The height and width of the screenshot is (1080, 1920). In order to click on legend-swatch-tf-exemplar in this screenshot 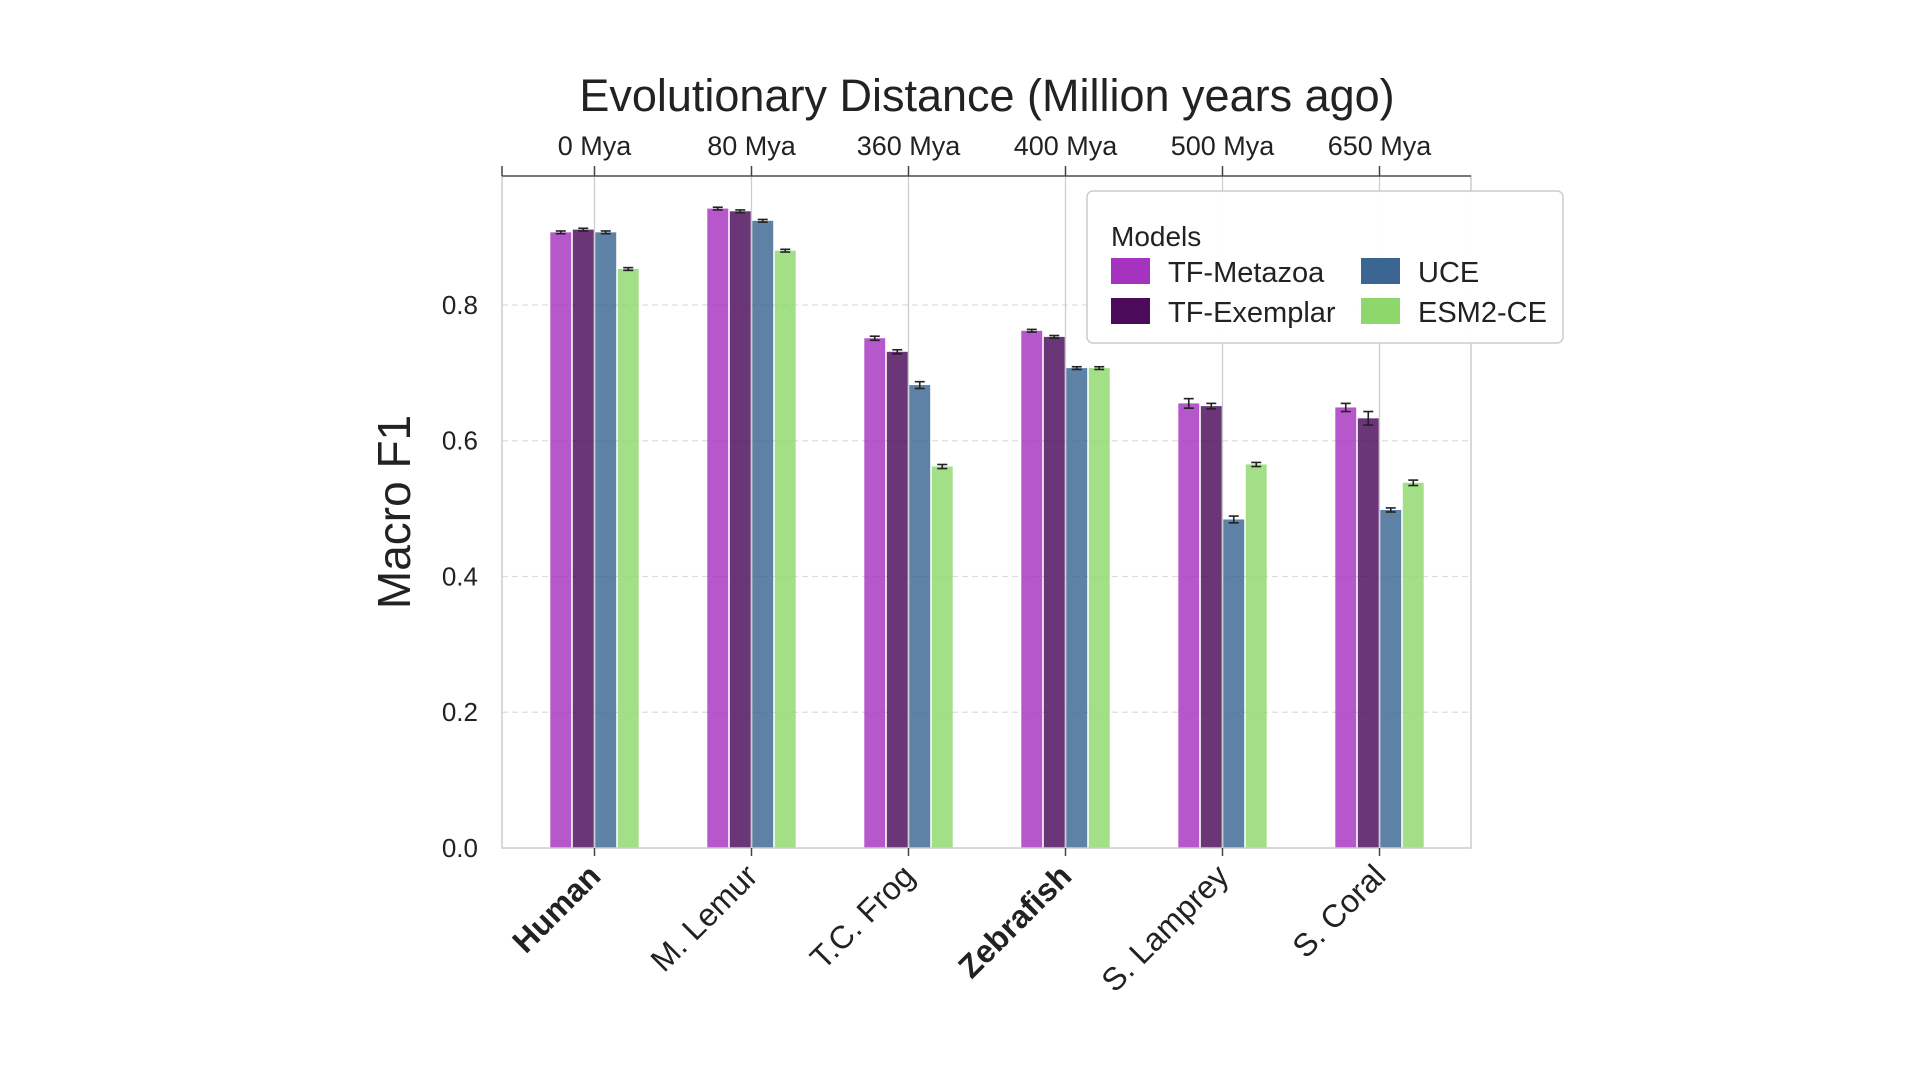, I will do `click(1130, 311)`.